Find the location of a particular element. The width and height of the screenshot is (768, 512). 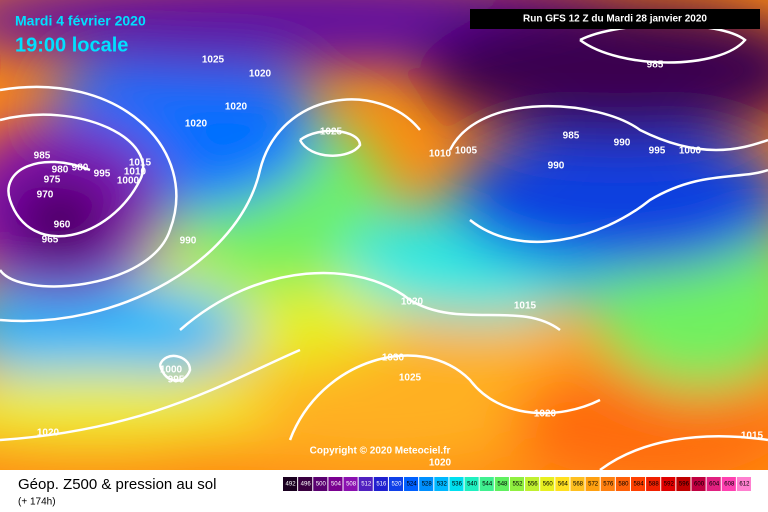

isobar-label: 1030 is located at coordinates (393, 358).